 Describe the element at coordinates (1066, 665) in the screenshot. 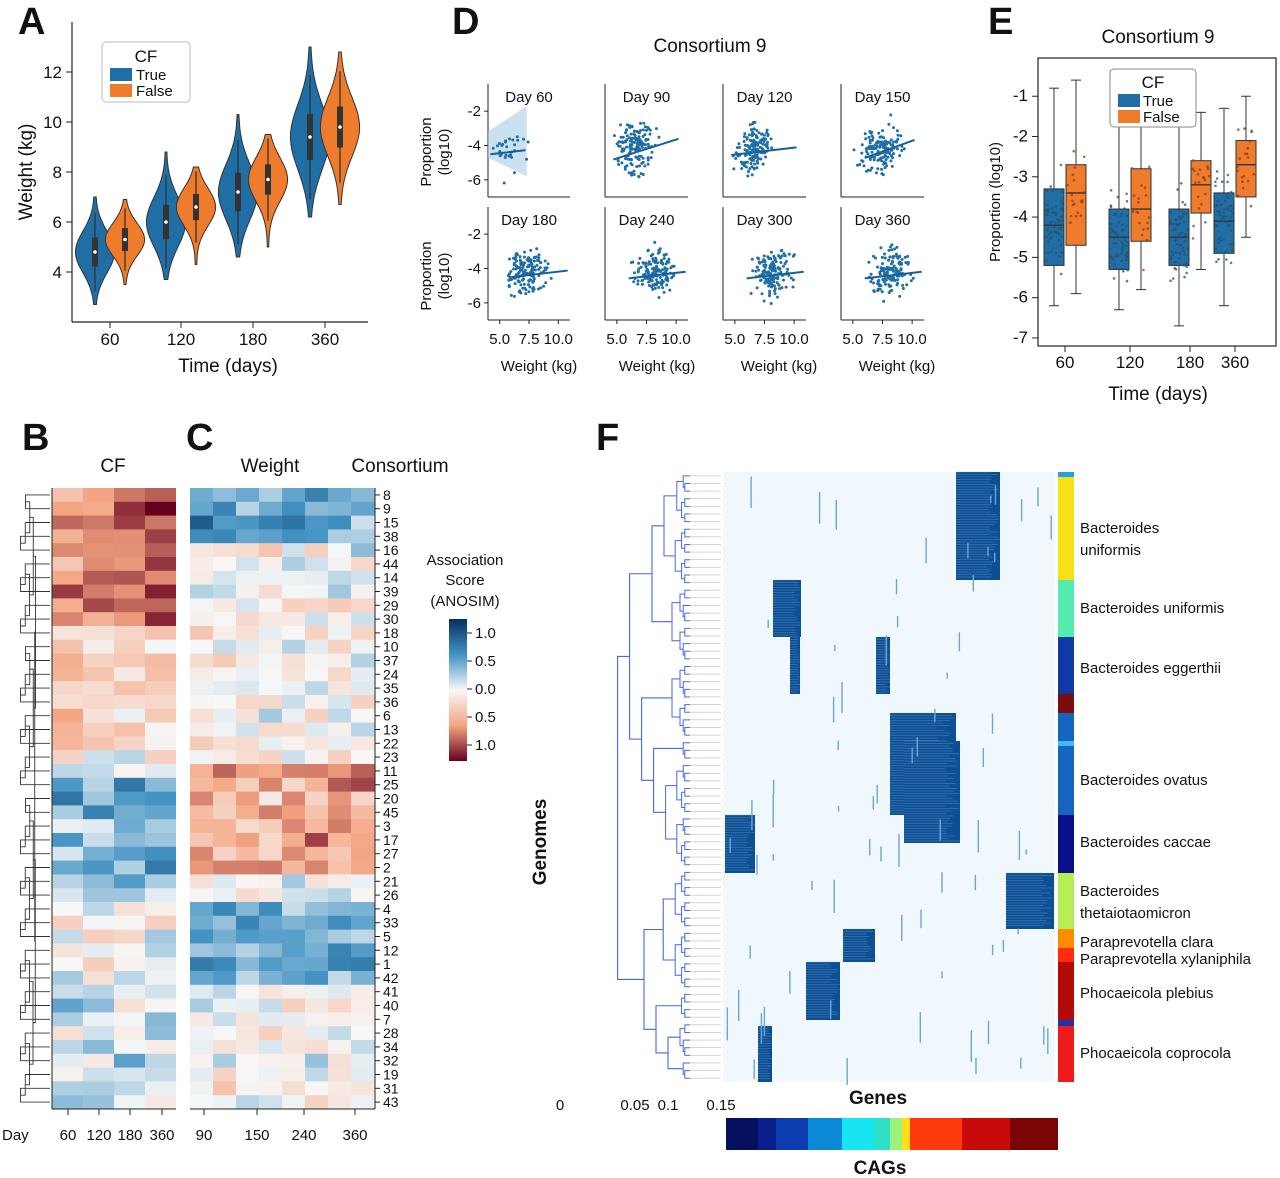

I see `species-color-band` at that location.